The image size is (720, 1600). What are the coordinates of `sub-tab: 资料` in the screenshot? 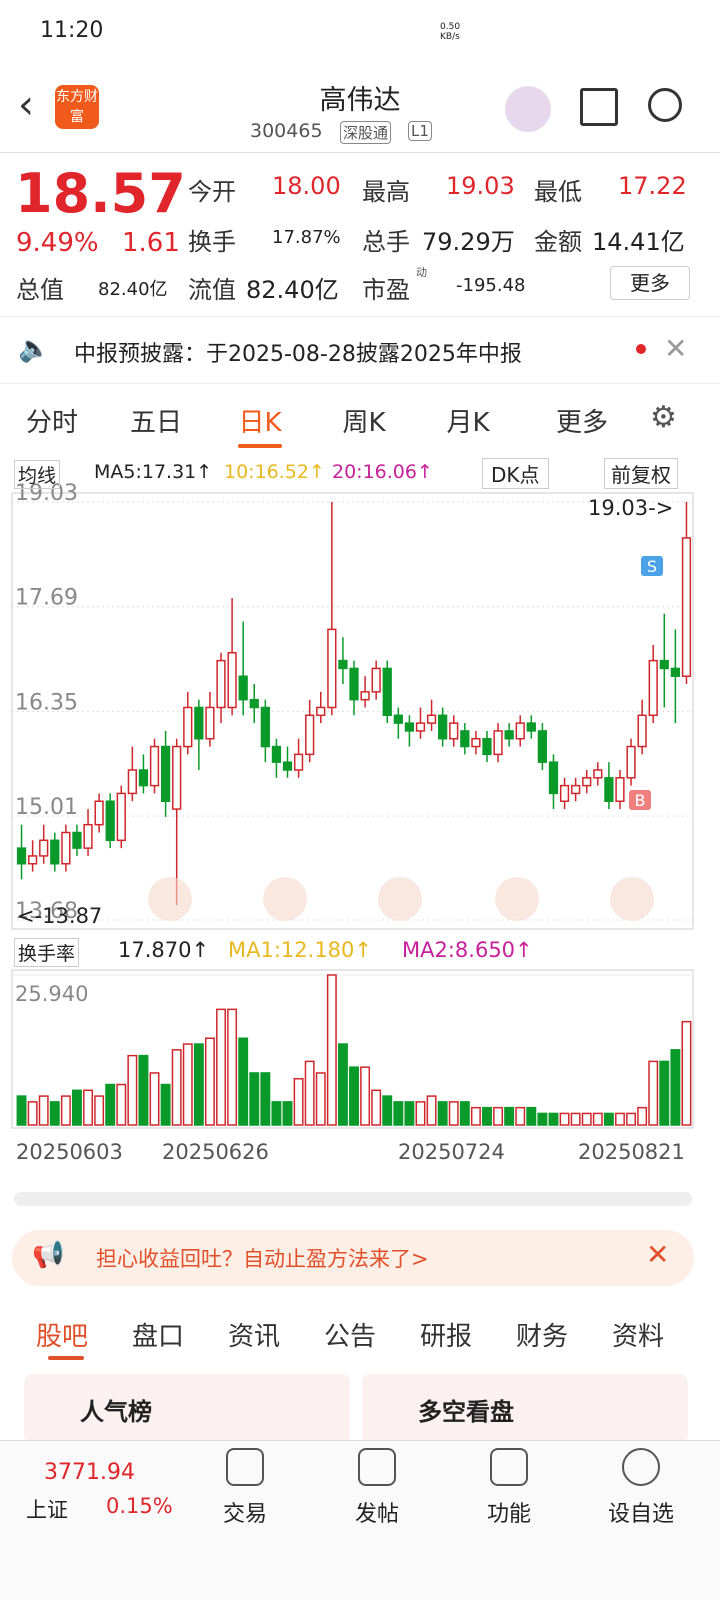 It's located at (638, 1337).